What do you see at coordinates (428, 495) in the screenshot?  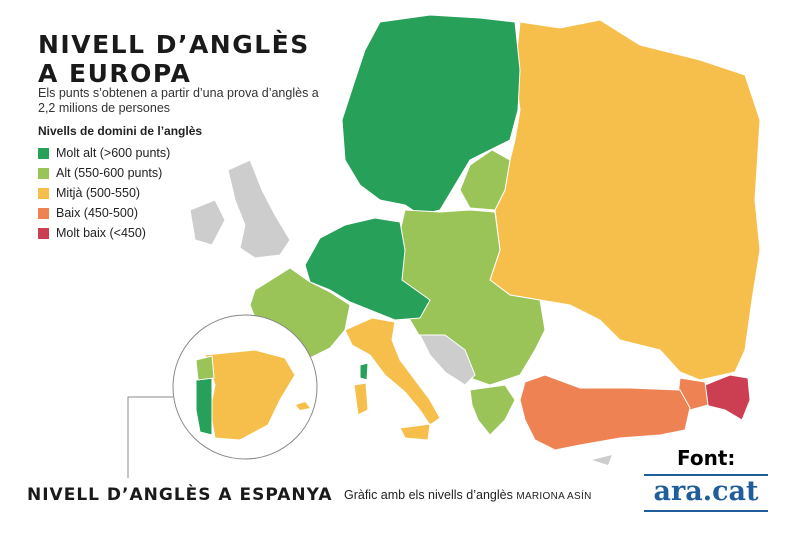 I see `caption-text: Gràfic amb els nivells d’anglès` at bounding box center [428, 495].